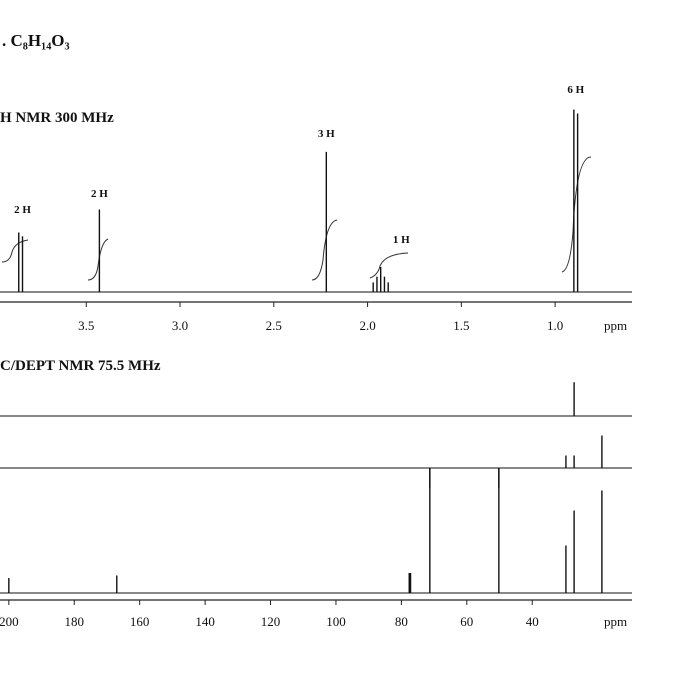 The image size is (699, 700). Describe the element at coordinates (36, 40) in the screenshot. I see `compound-title: . C₈H₁₄O₃` at that location.